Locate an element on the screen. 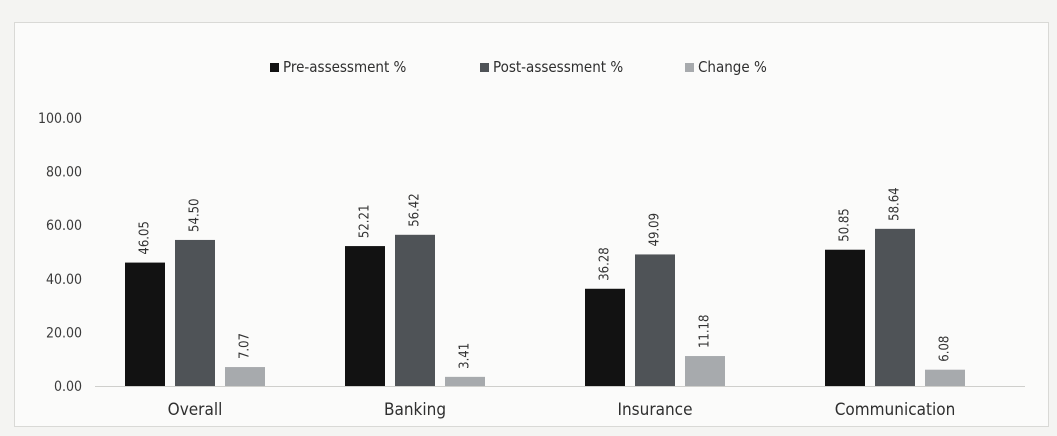  data-label: 49.09 is located at coordinates (655, 229).